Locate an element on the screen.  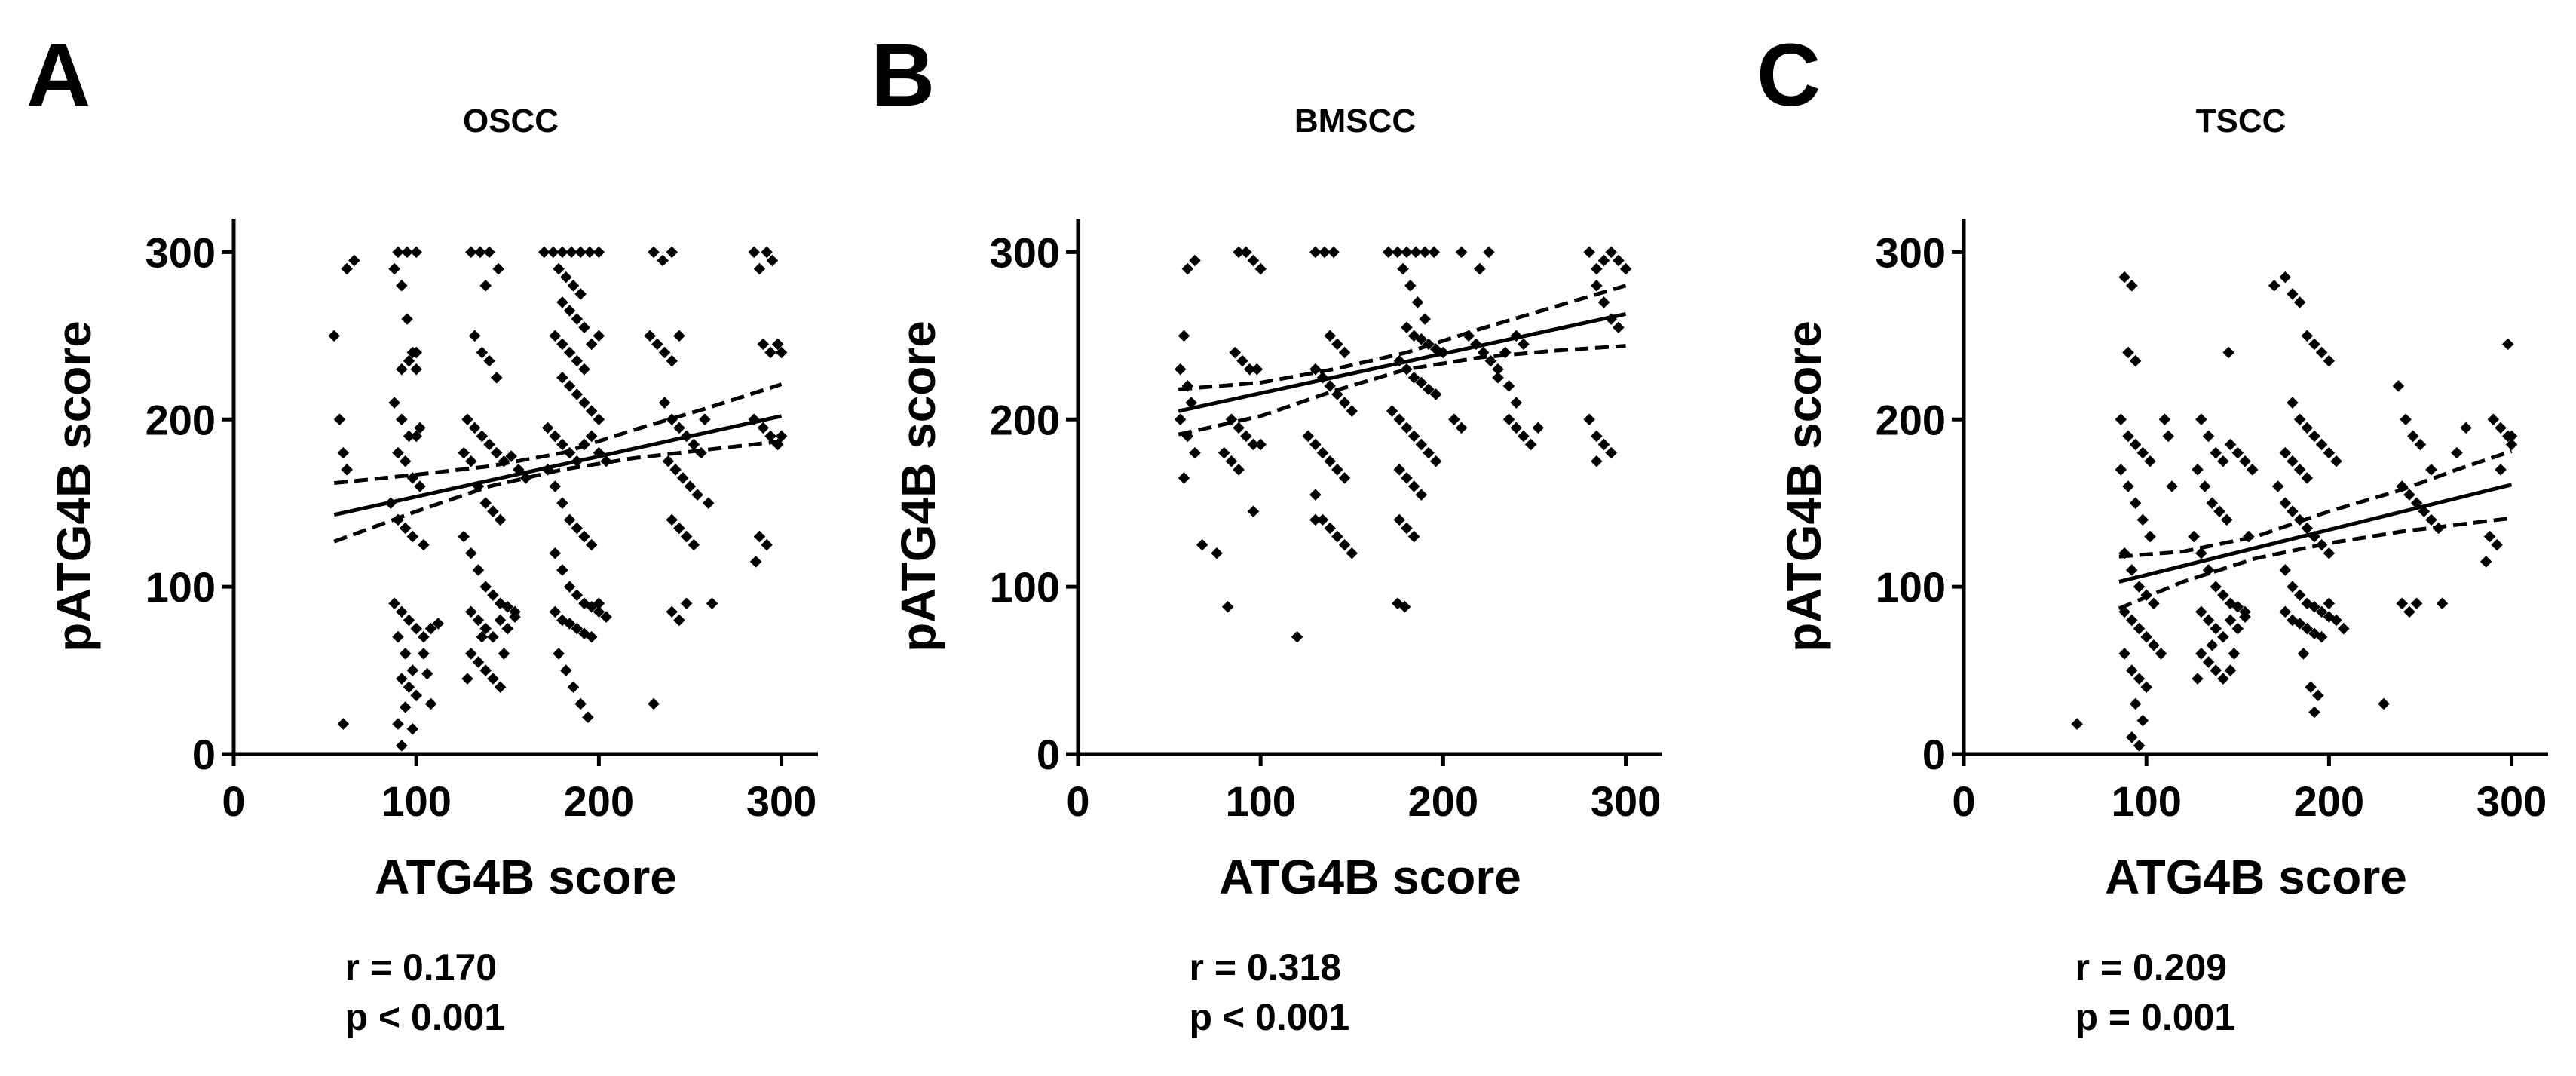
ci-lower-line is located at coordinates (2315, 563).